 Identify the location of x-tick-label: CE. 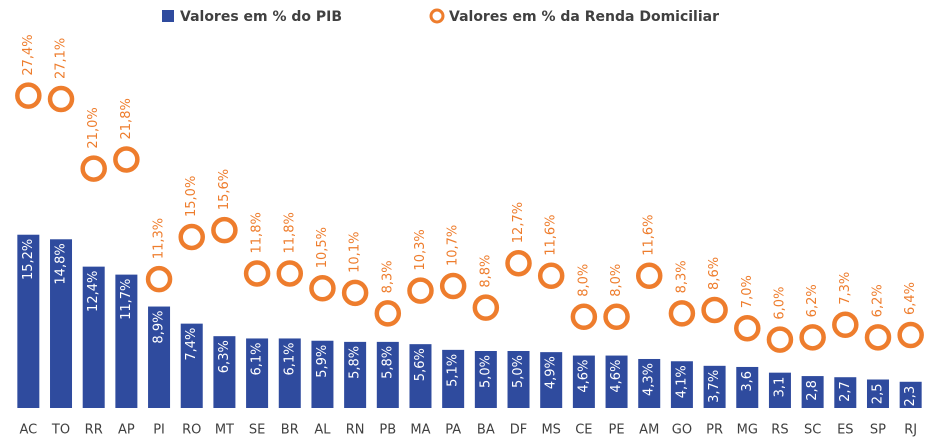
(583, 430).